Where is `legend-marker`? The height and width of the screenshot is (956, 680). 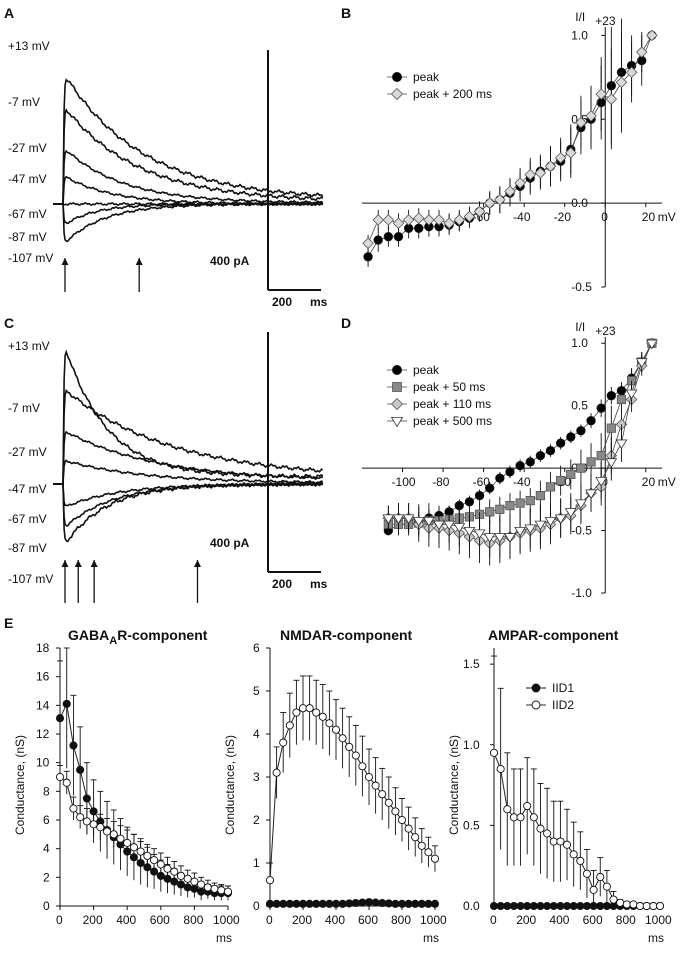
legend-marker is located at coordinates (397, 77).